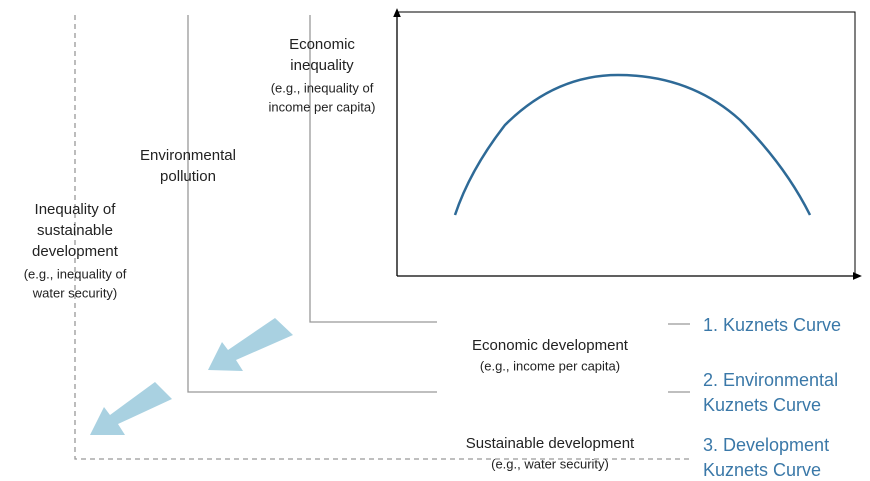 The width and height of the screenshot is (870, 481). I want to click on y-label-title: inequality, so click(322, 65).